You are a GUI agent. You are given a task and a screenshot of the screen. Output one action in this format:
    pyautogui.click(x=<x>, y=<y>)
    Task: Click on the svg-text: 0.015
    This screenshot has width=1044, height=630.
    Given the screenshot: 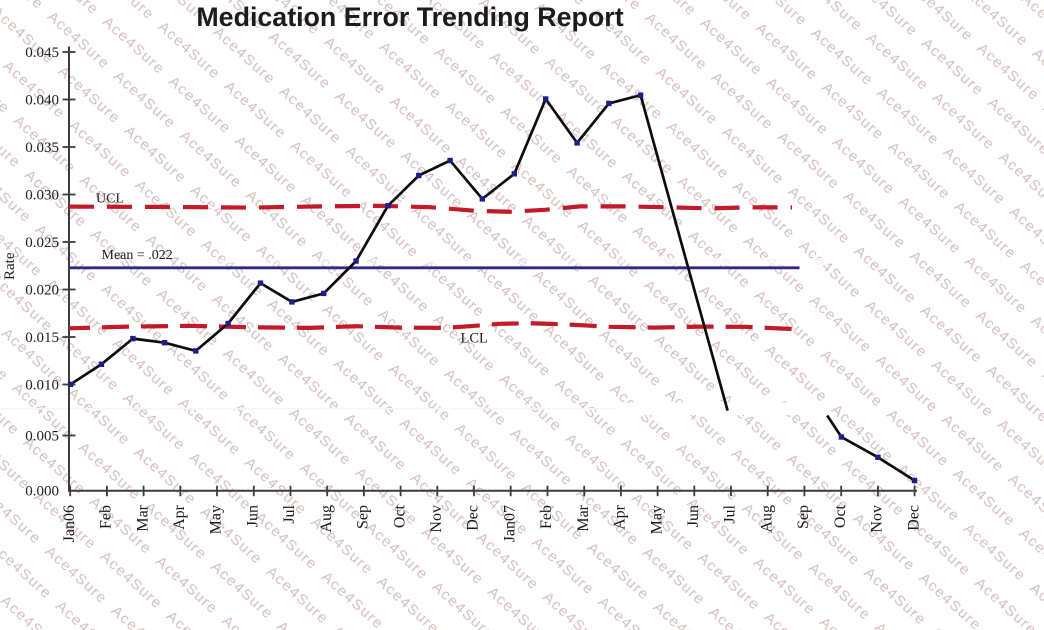 What is the action you would take?
    pyautogui.click(x=42, y=338)
    